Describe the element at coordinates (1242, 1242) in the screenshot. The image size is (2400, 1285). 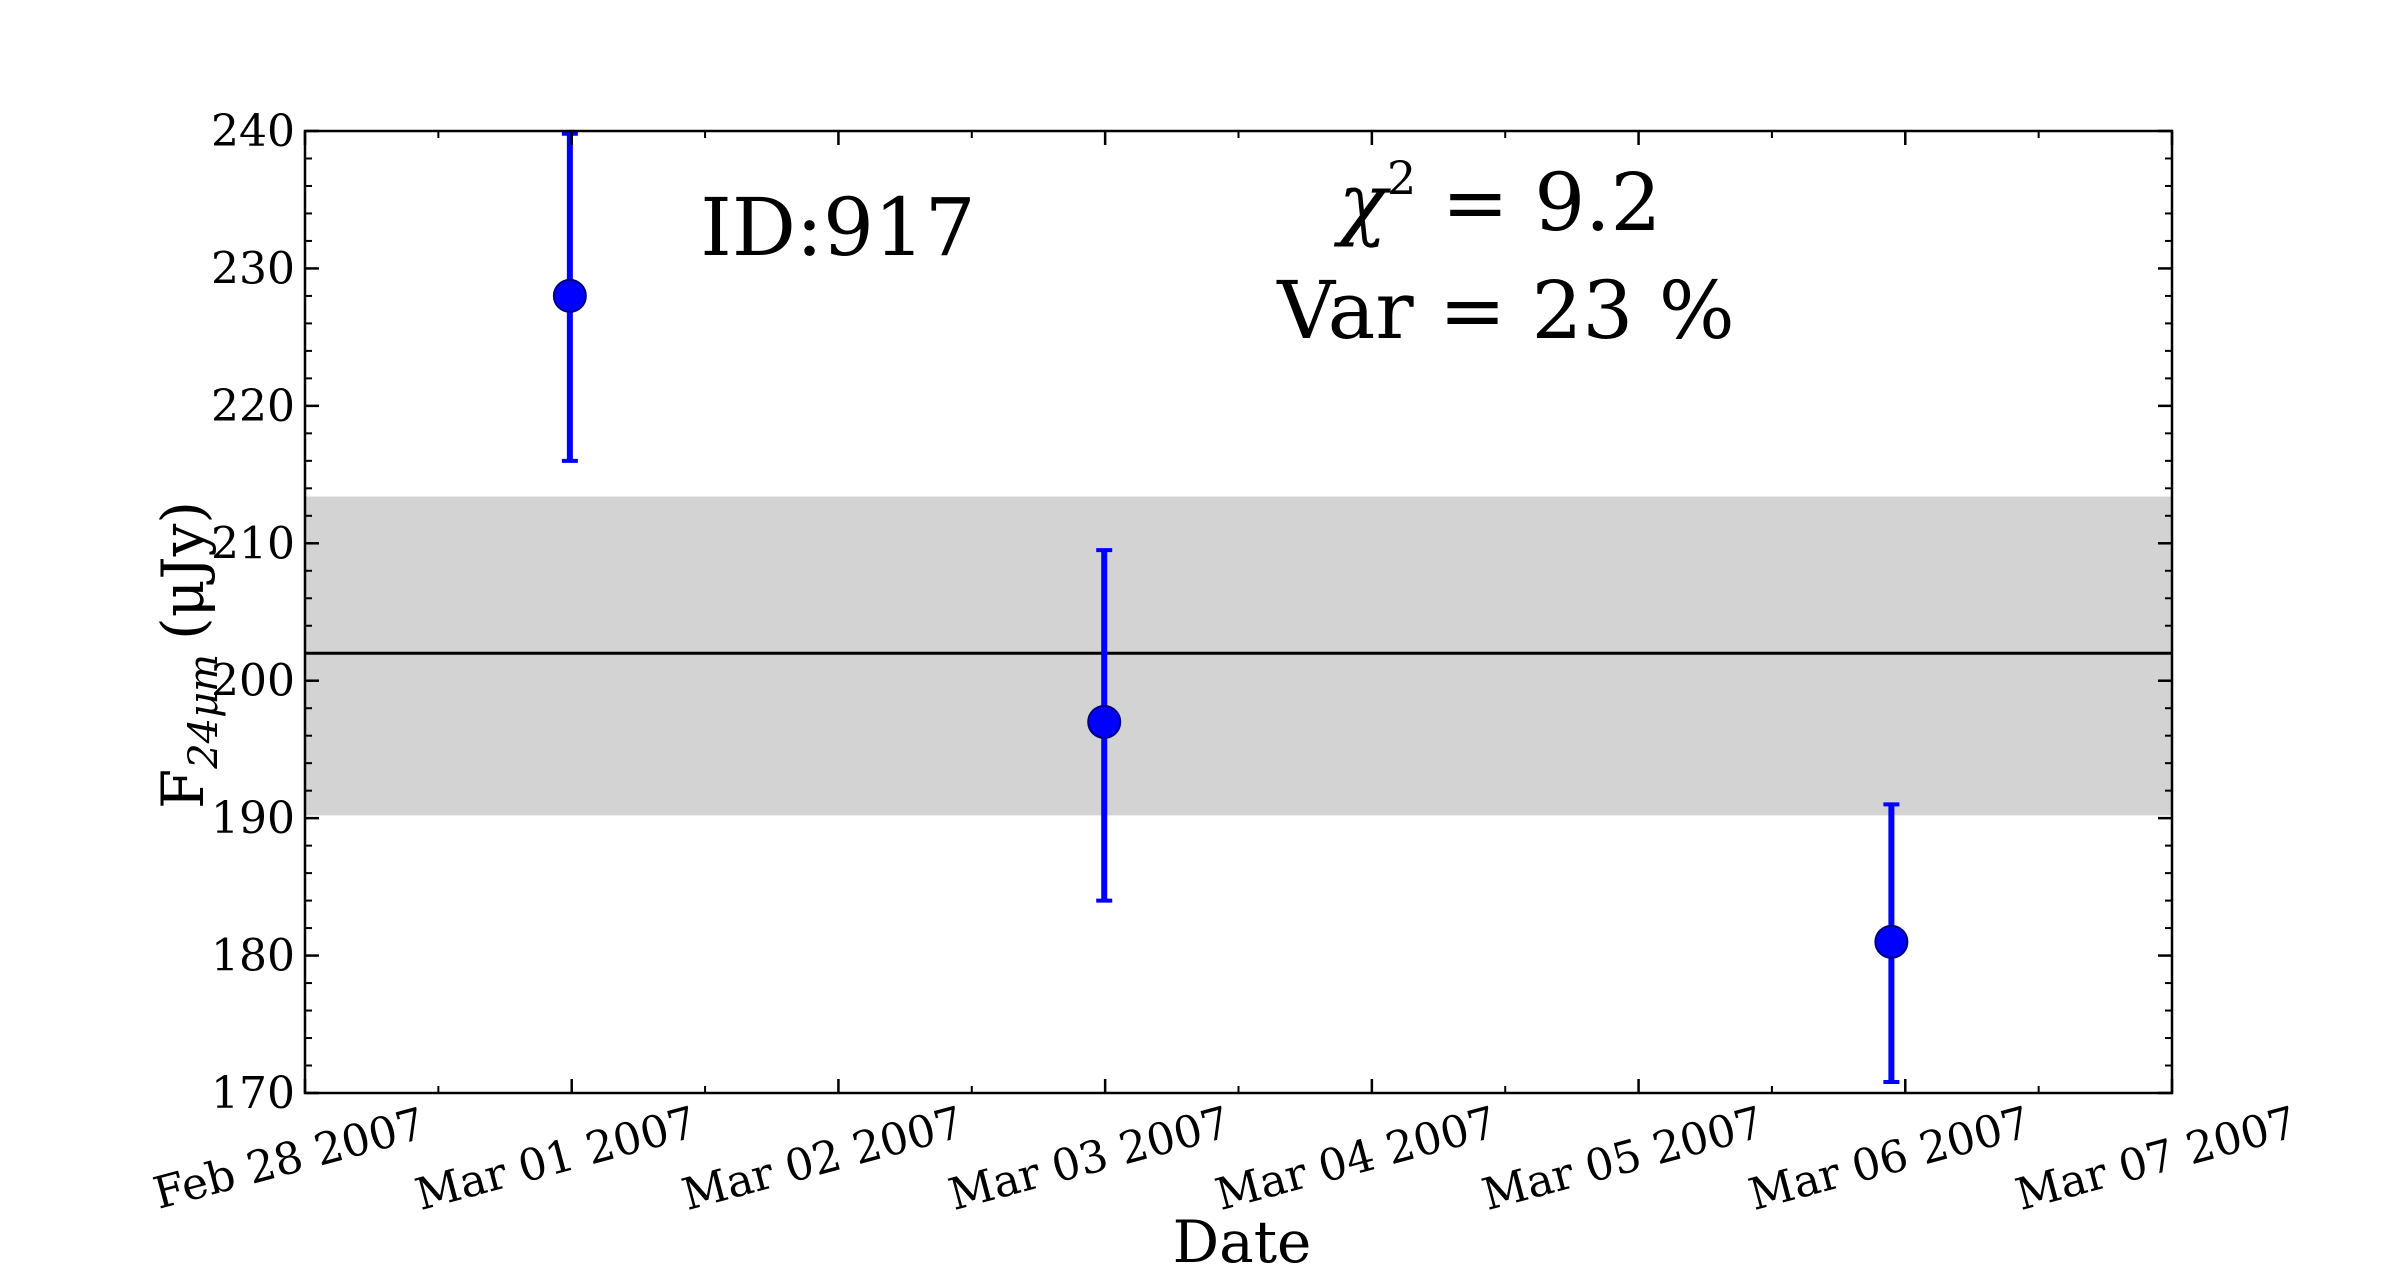
I see `x-axis-label: Date` at that location.